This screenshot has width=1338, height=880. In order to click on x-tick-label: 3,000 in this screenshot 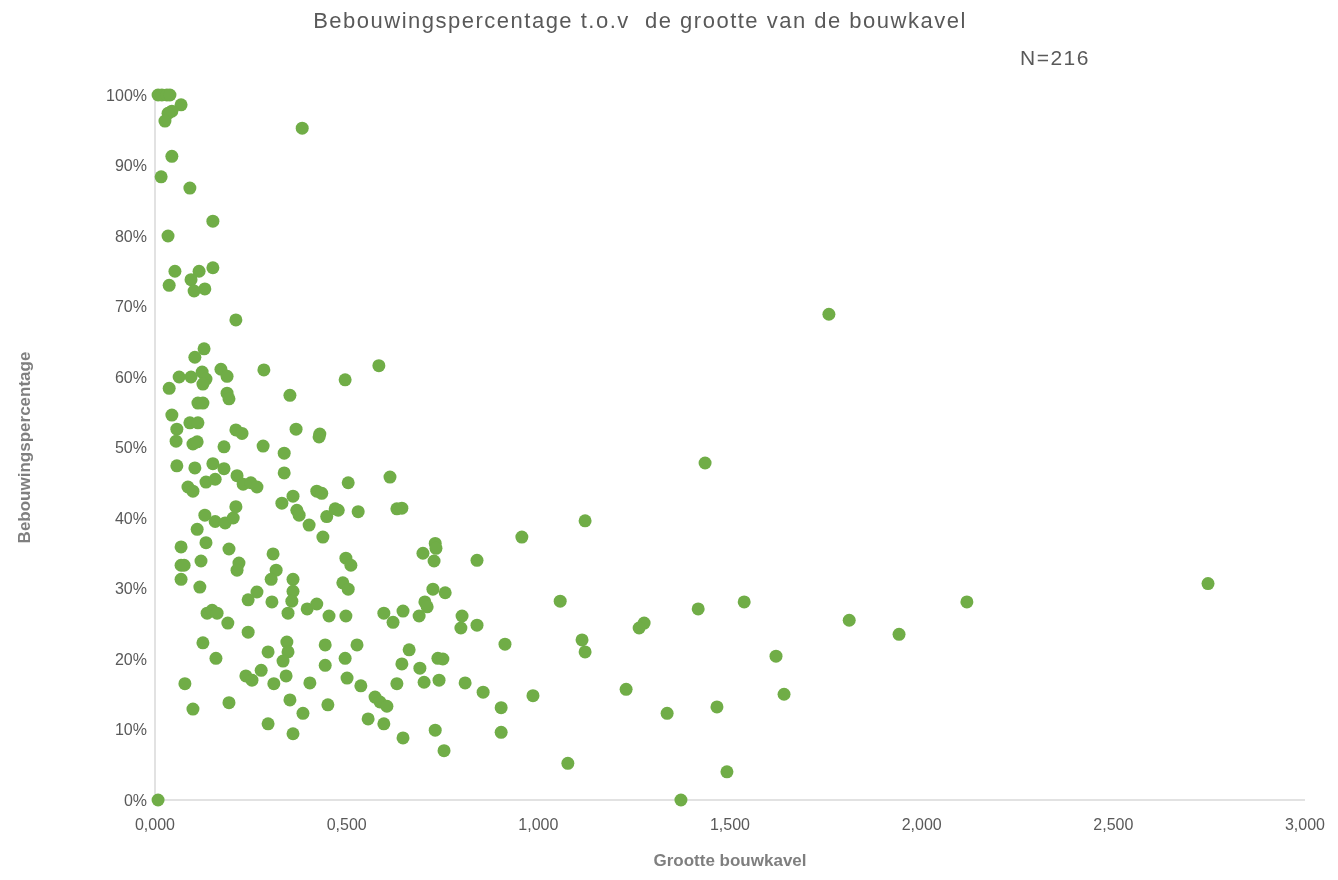, I will do `click(1305, 824)`.